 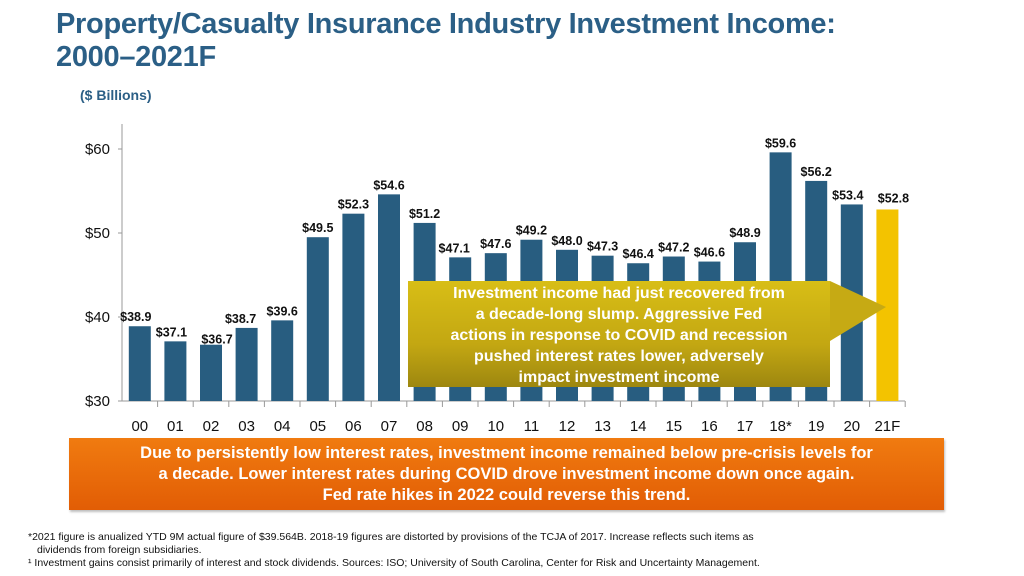 I want to click on x-tick-label: 19, so click(x=816, y=426).